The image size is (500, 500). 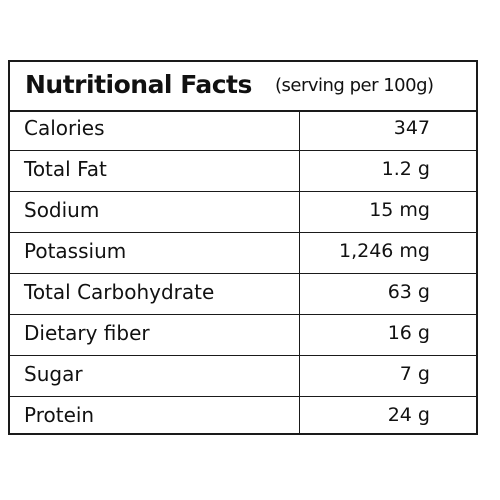 What do you see at coordinates (64, 128) in the screenshot?
I see `nutrient-label: Calories` at bounding box center [64, 128].